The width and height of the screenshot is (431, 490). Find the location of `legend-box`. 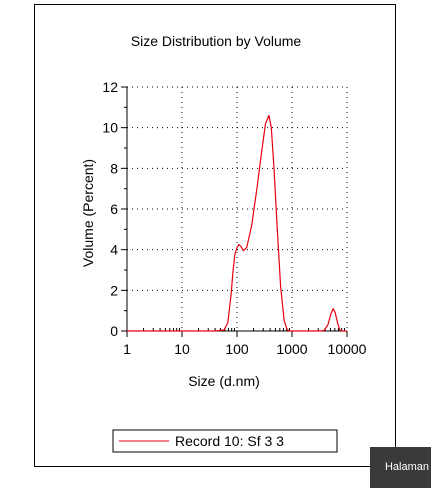

legend-box is located at coordinates (225, 441).